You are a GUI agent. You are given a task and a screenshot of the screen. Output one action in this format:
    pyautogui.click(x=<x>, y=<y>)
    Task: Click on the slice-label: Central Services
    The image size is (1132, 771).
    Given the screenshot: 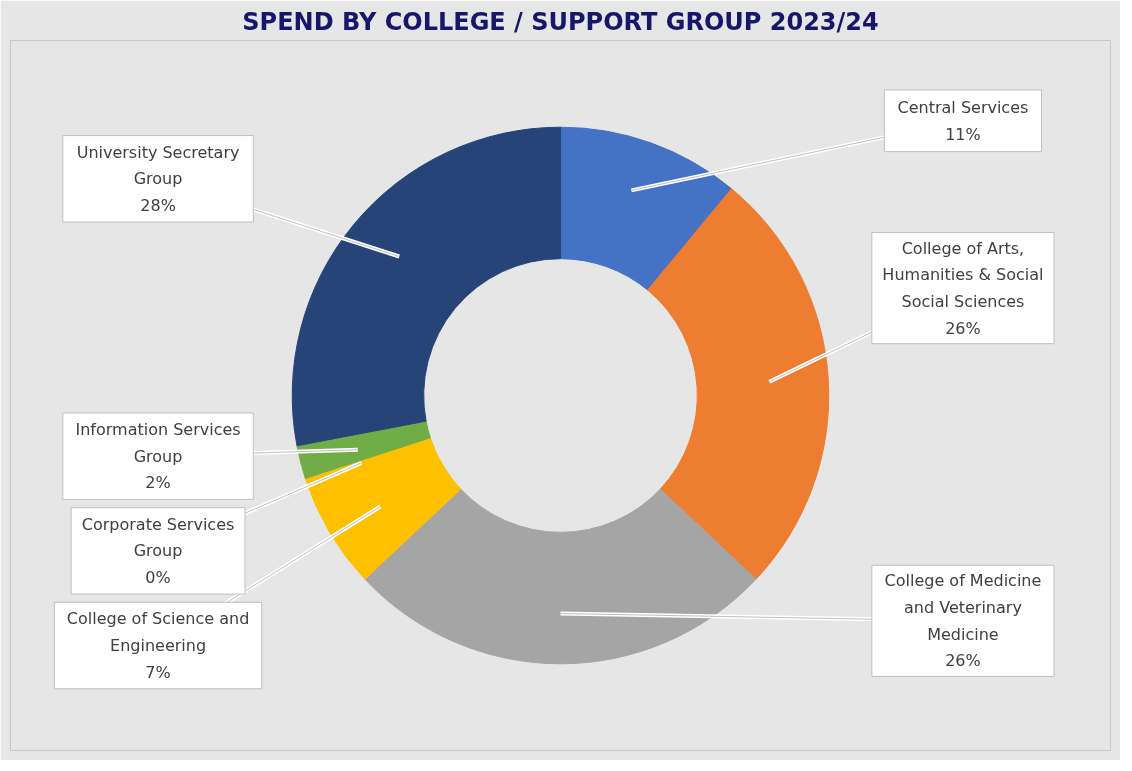 What is the action you would take?
    pyautogui.click(x=963, y=107)
    